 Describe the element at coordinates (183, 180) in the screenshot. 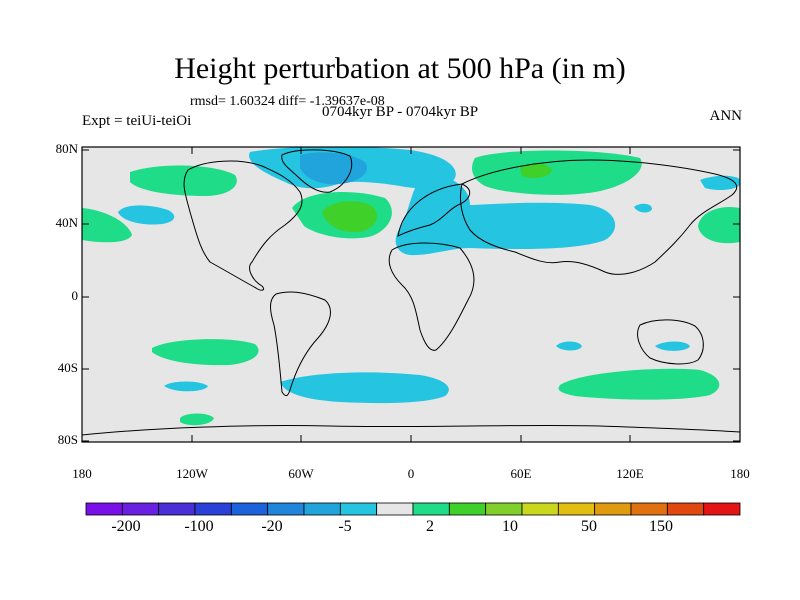

I see `contour-north-pacific-high` at that location.